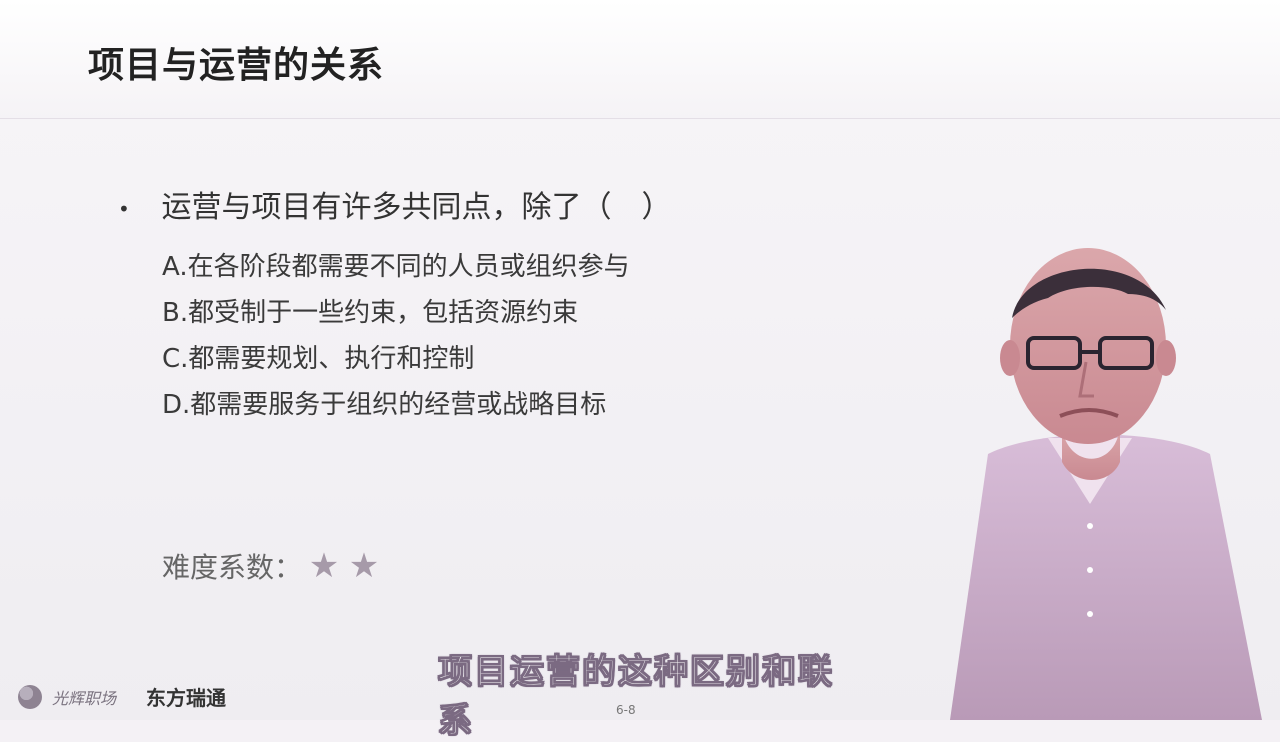  I want to click on subtitle-caption: 项目运营的这种区别和联系, so click(636, 697).